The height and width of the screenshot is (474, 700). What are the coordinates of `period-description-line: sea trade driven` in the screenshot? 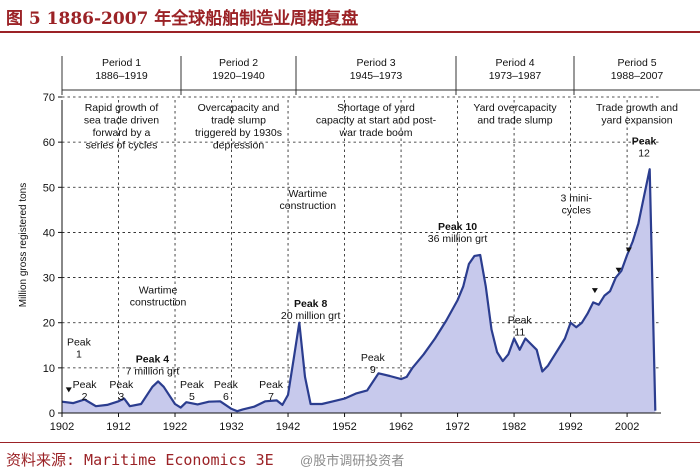 It's located at (121, 121).